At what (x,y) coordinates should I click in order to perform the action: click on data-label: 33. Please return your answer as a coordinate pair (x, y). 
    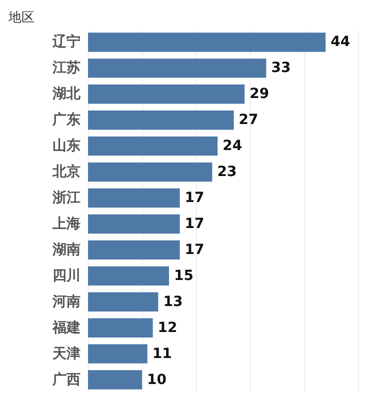
    Looking at the image, I should click on (281, 68).